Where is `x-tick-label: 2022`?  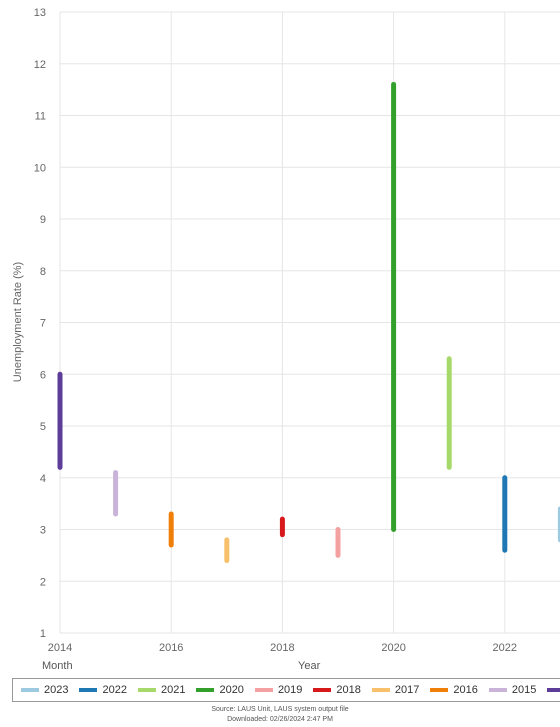
x-tick-label: 2022 is located at coordinates (505, 648).